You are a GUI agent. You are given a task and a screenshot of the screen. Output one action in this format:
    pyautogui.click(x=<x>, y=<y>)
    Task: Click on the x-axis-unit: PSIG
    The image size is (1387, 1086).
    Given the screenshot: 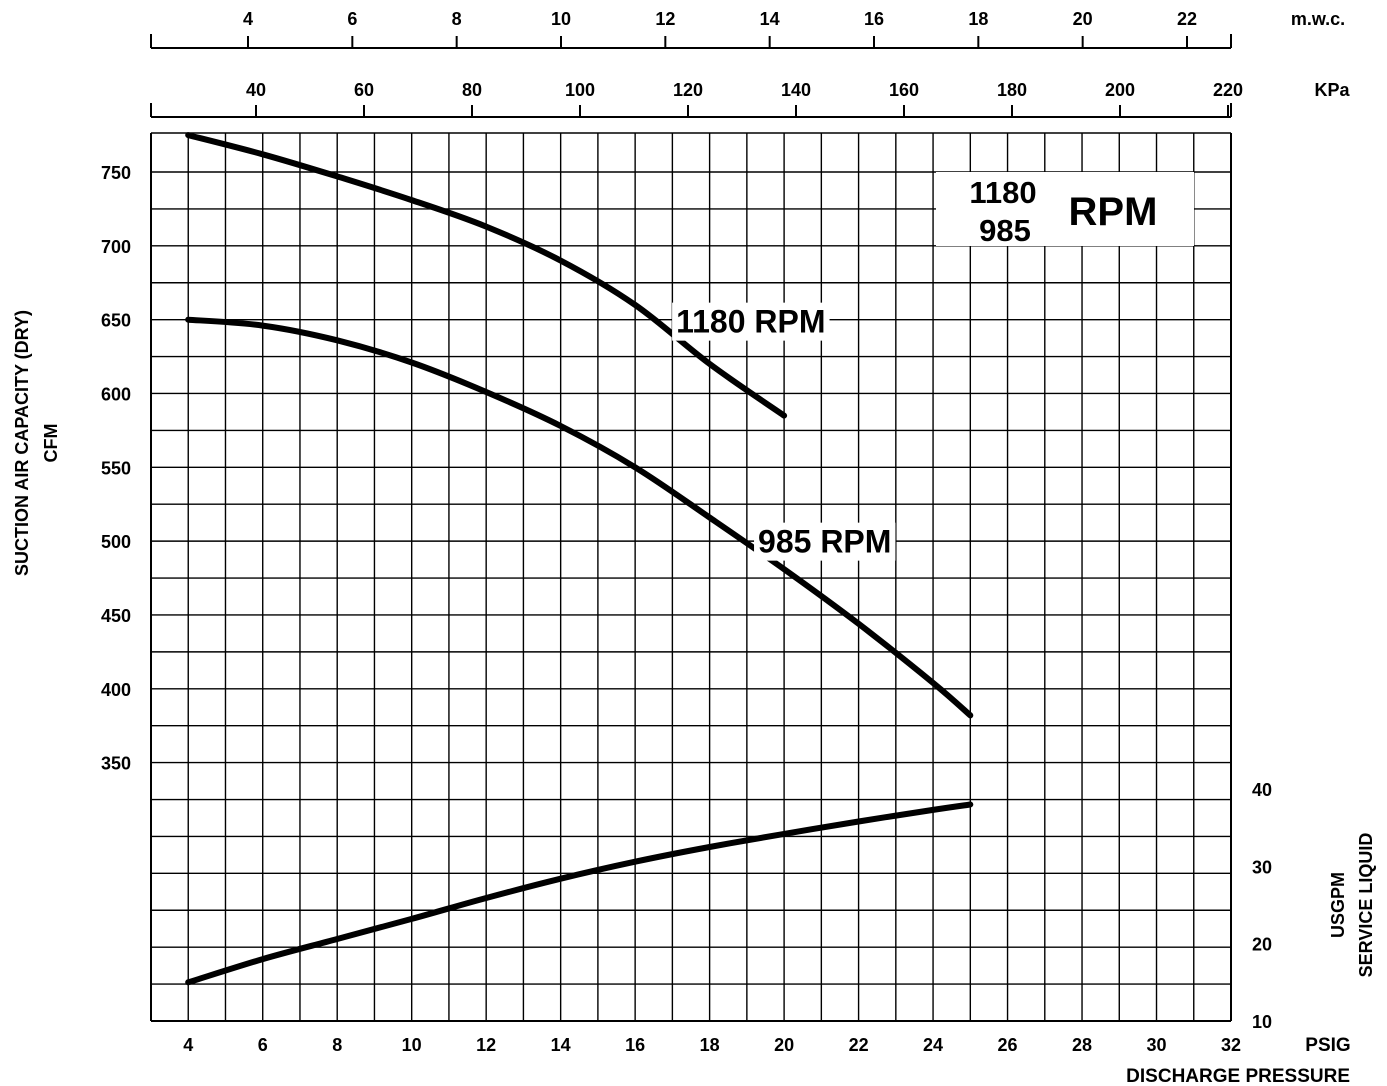 What is the action you would take?
    pyautogui.click(x=1327, y=1045)
    